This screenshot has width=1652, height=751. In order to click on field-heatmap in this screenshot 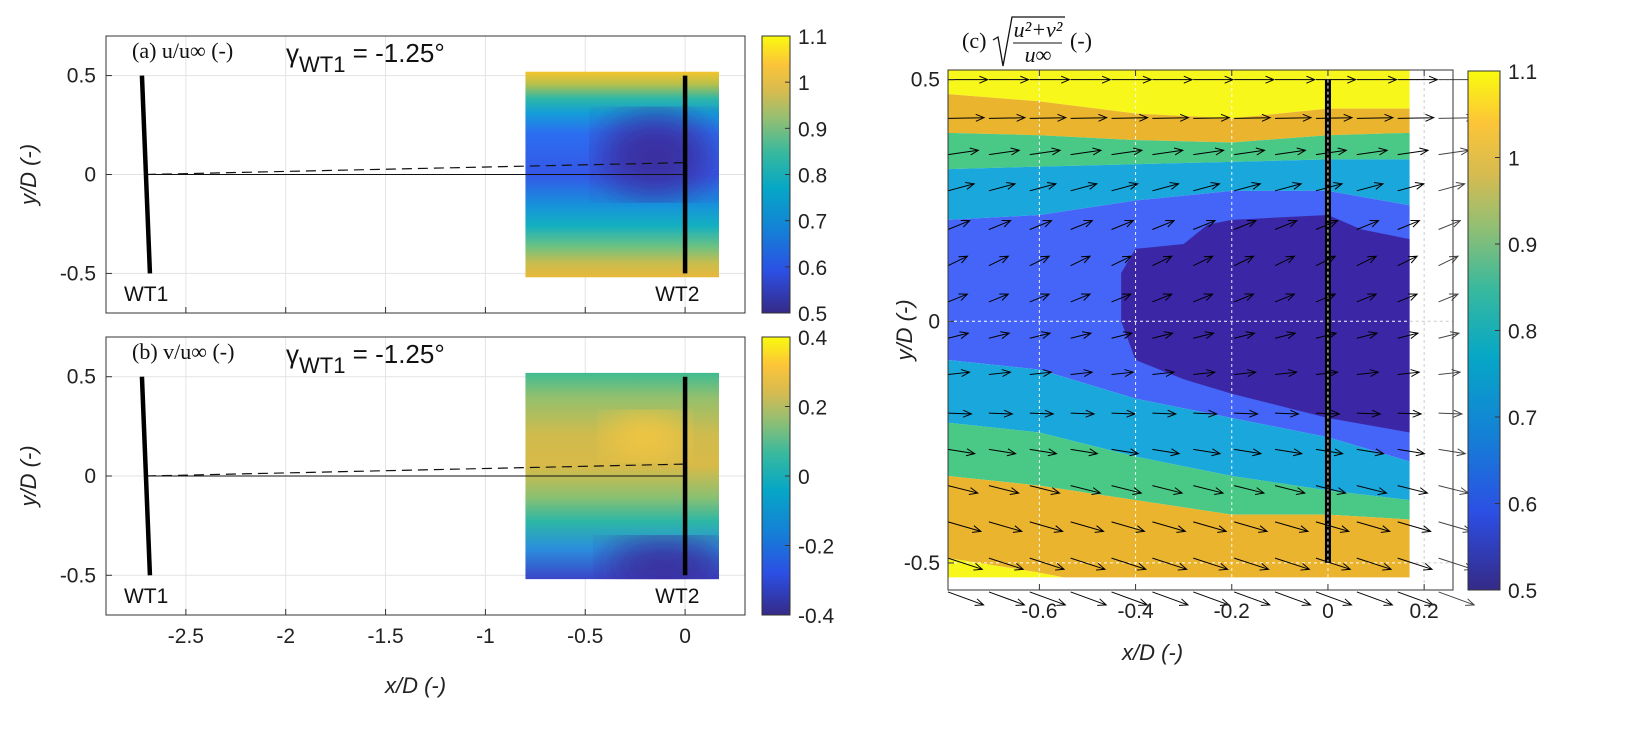, I will do `click(622, 476)`.